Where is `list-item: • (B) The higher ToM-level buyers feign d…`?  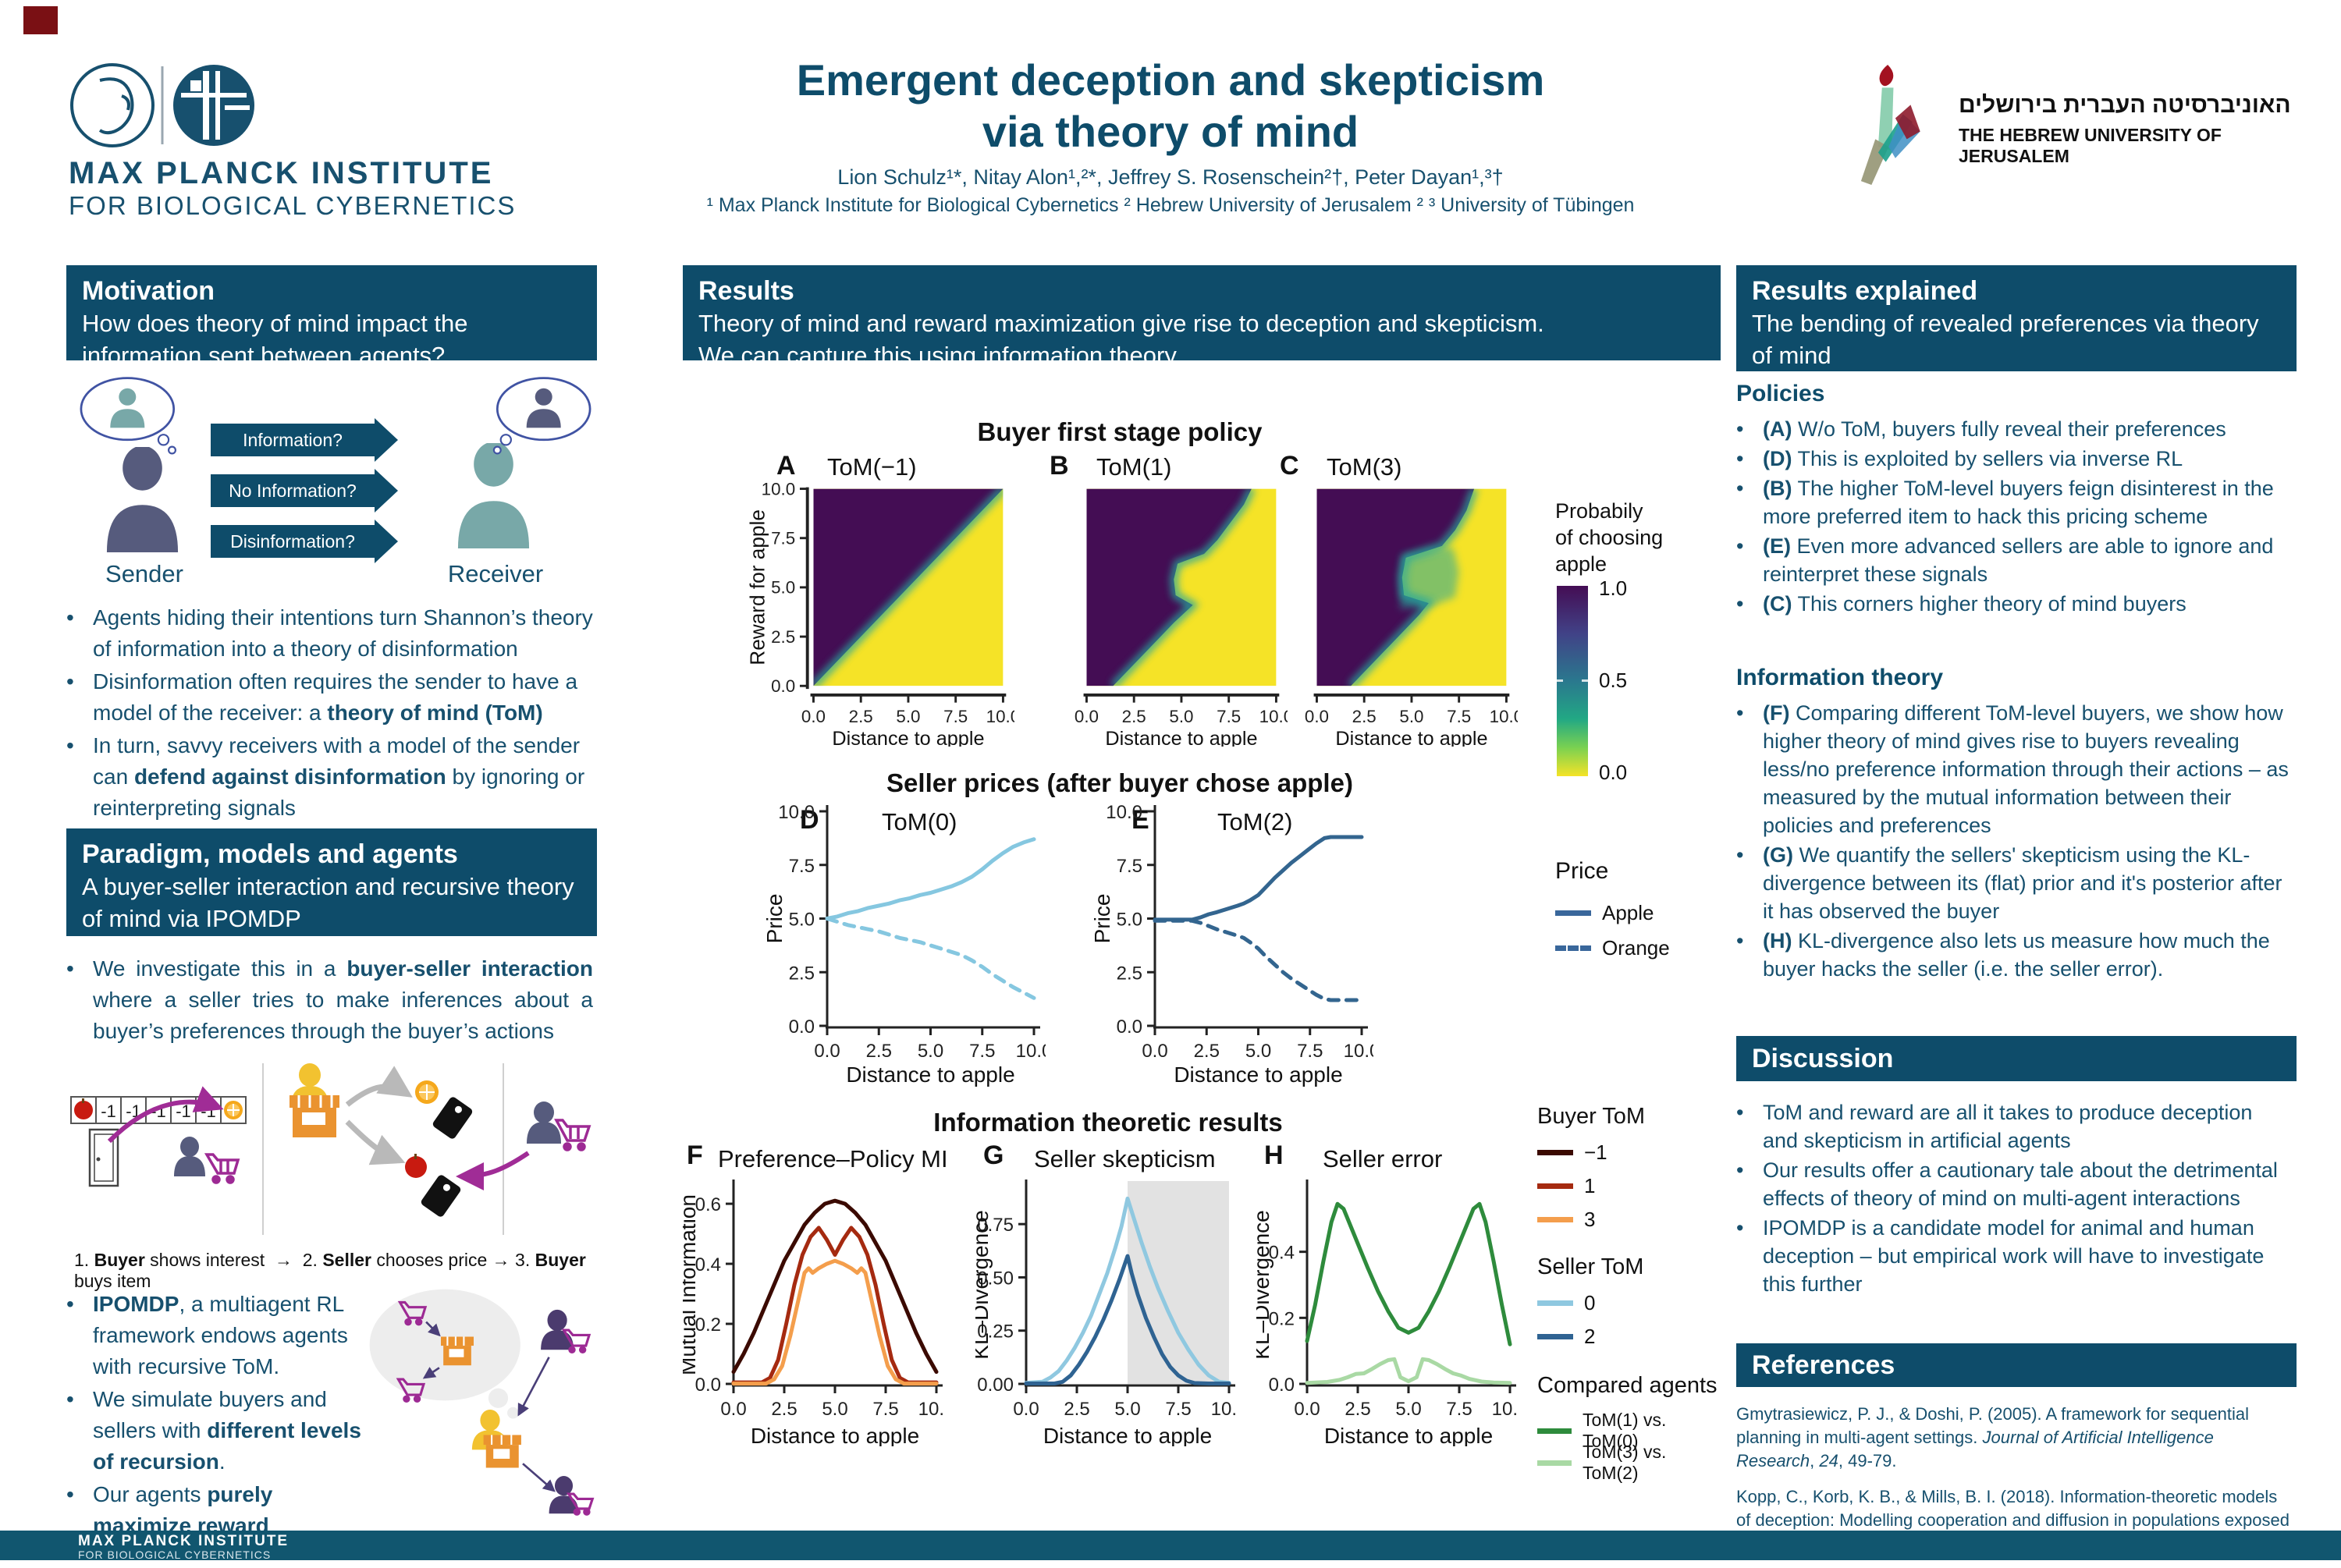 list-item: • (B) The higher ToM-level buyers feign d… is located at coordinates (2014, 502).